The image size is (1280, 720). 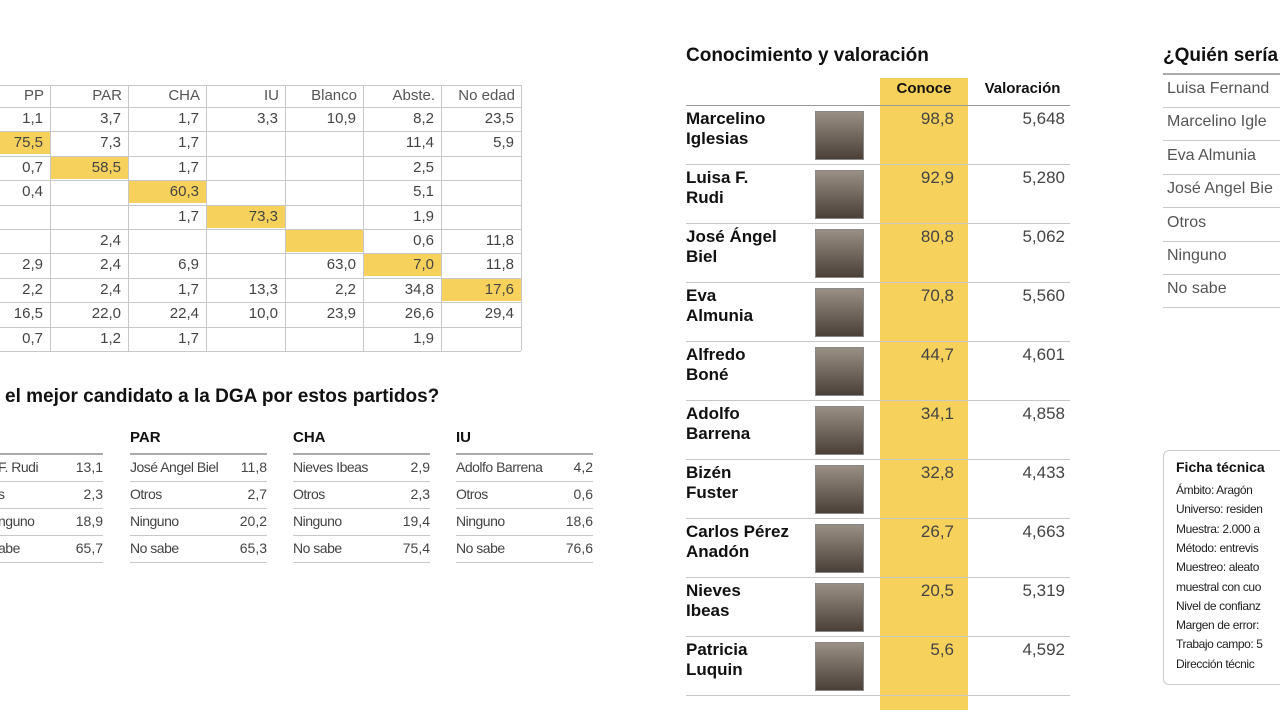 I want to click on valoracion-value: 5,648, so click(x=1043, y=118).